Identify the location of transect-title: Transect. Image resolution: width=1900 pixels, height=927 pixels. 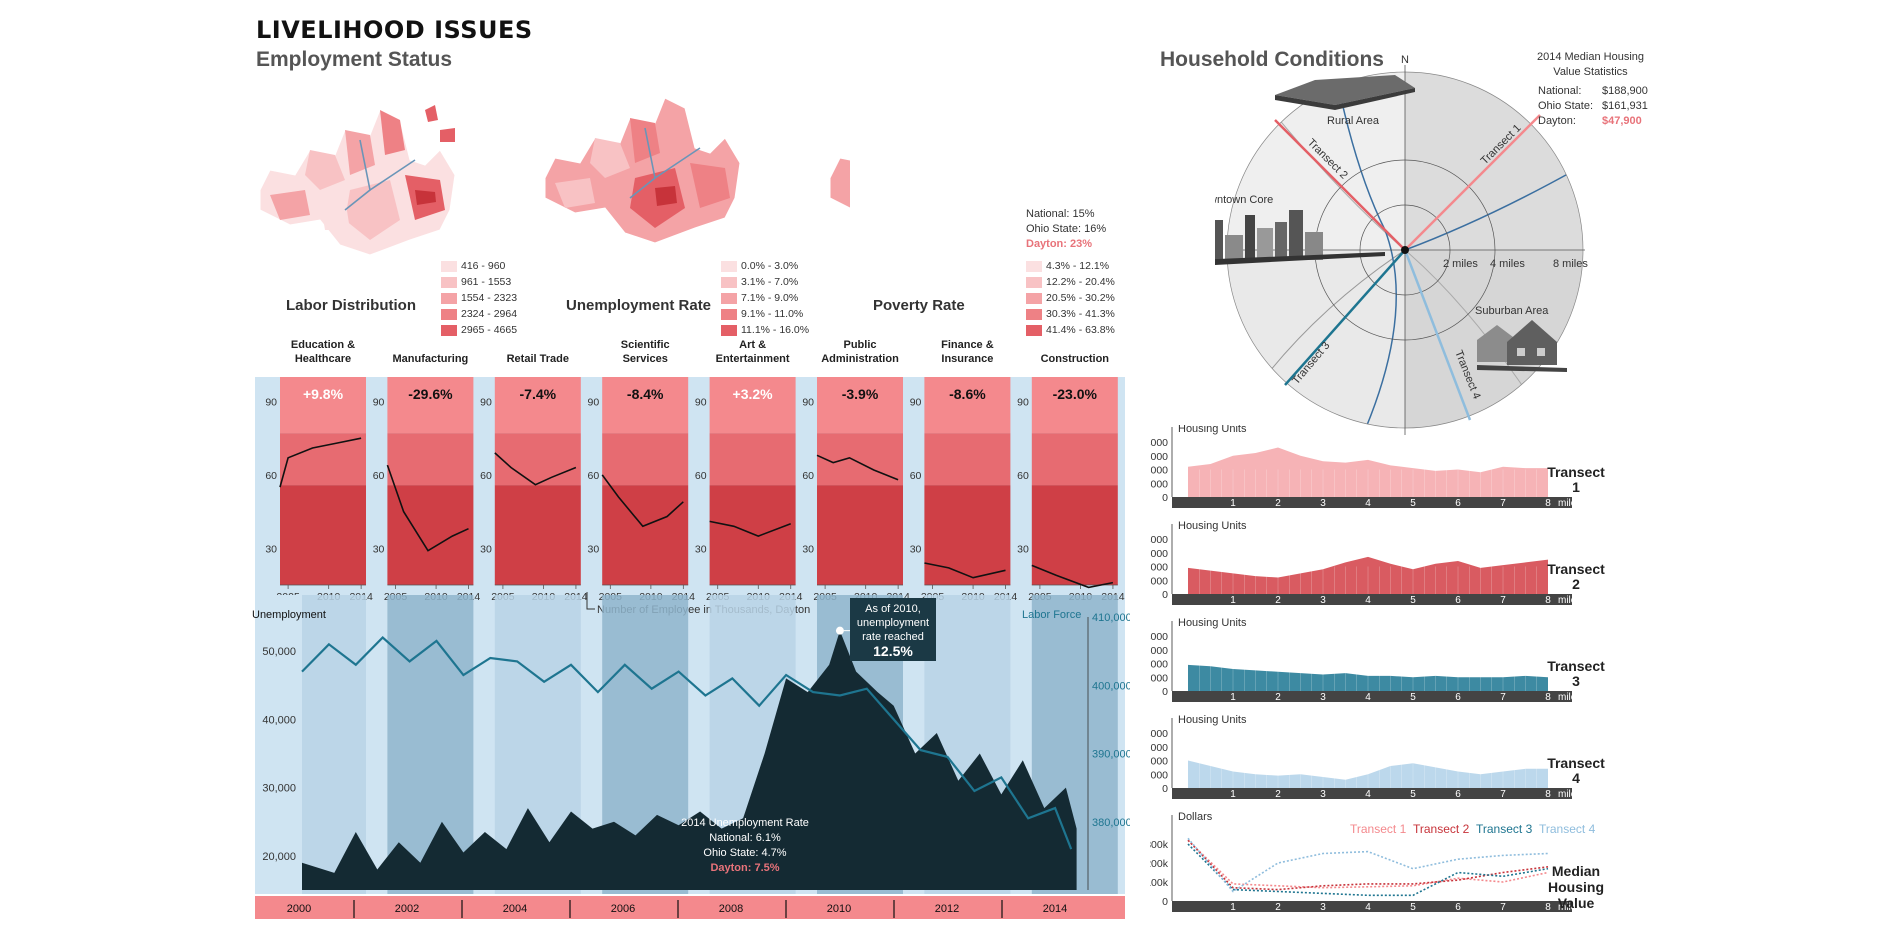
(1576, 763).